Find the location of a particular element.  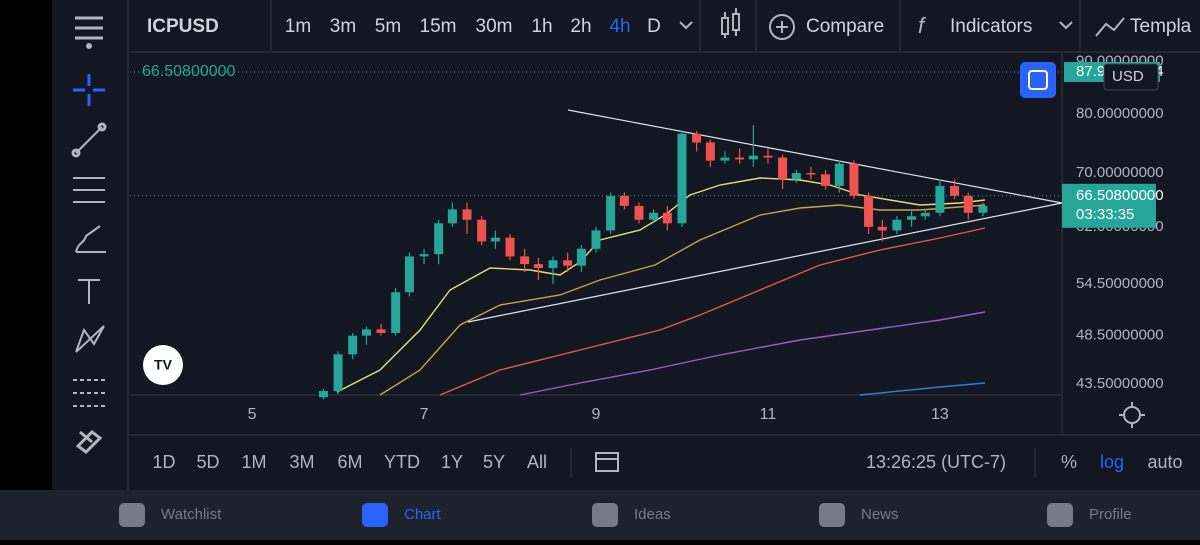

tradingview-logo: TV is located at coordinates (163, 365).